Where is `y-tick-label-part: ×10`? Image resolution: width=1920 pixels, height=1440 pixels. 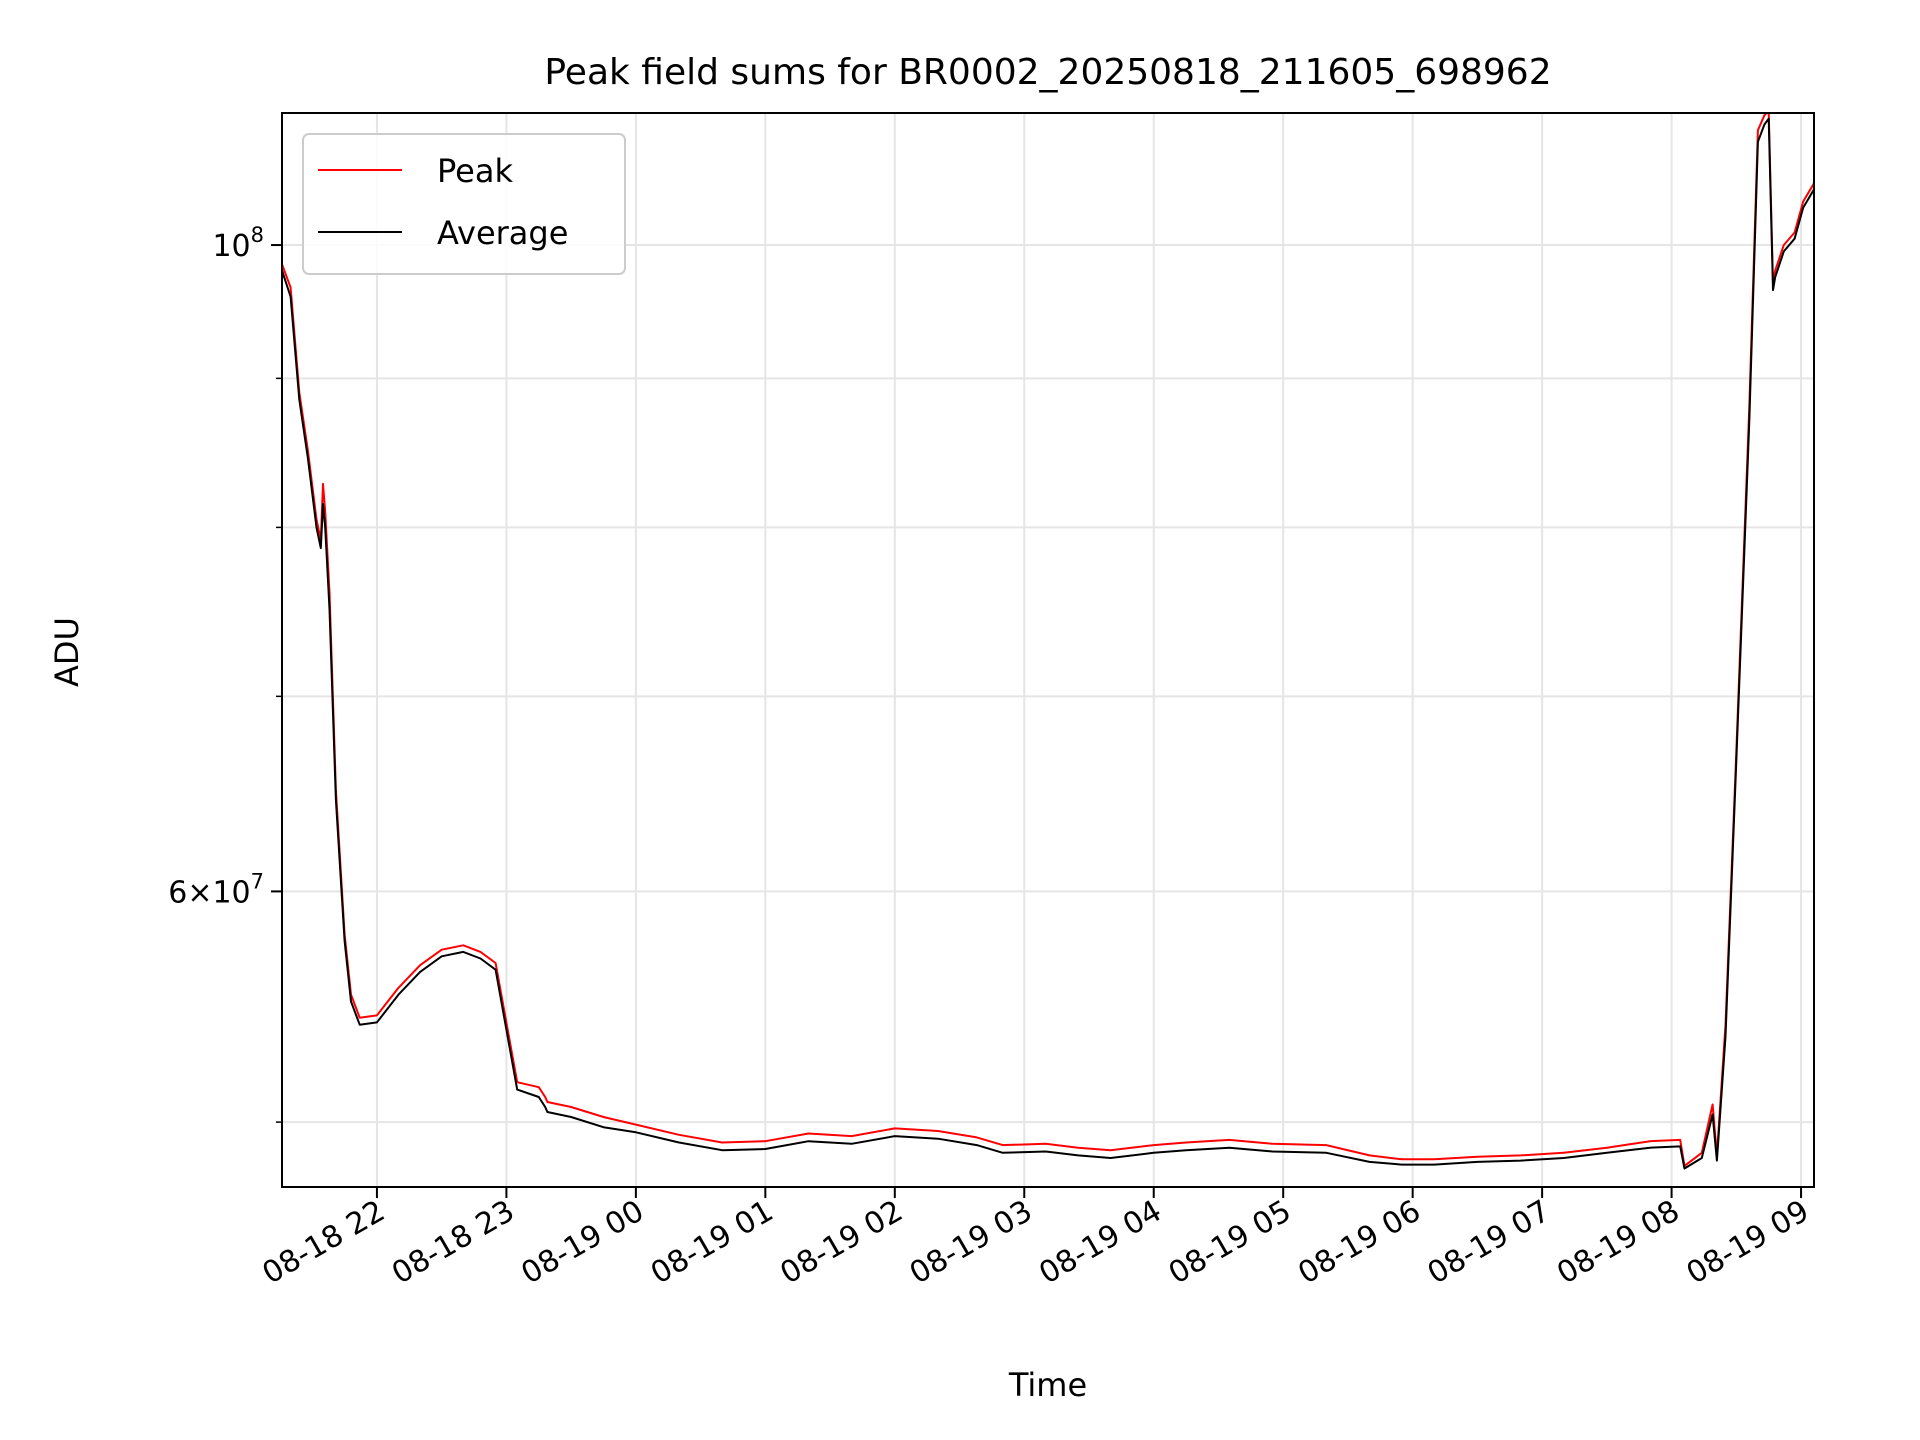 y-tick-label-part: ×10 is located at coordinates (218, 892).